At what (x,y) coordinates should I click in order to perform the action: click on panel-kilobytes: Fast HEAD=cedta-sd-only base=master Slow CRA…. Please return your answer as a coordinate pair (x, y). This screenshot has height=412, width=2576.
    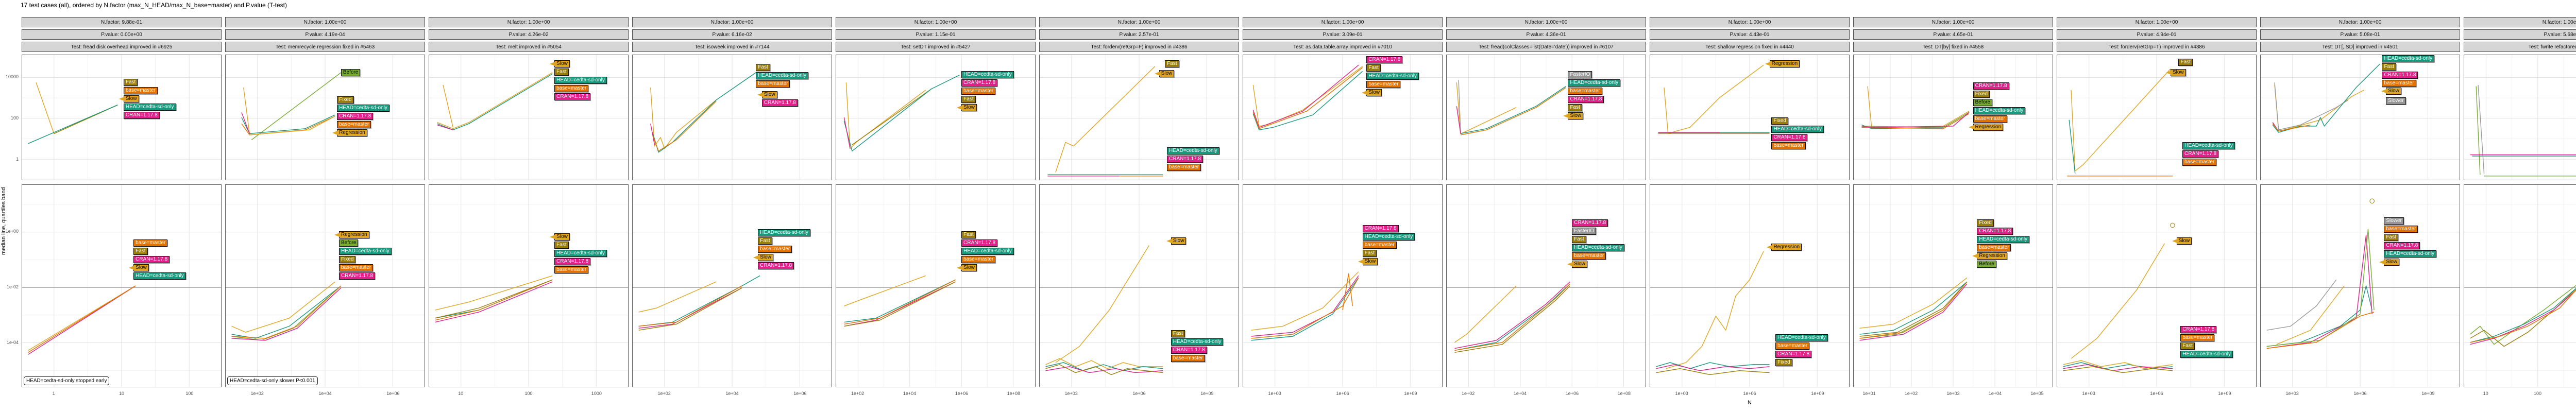
    Looking at the image, I should click on (732, 117).